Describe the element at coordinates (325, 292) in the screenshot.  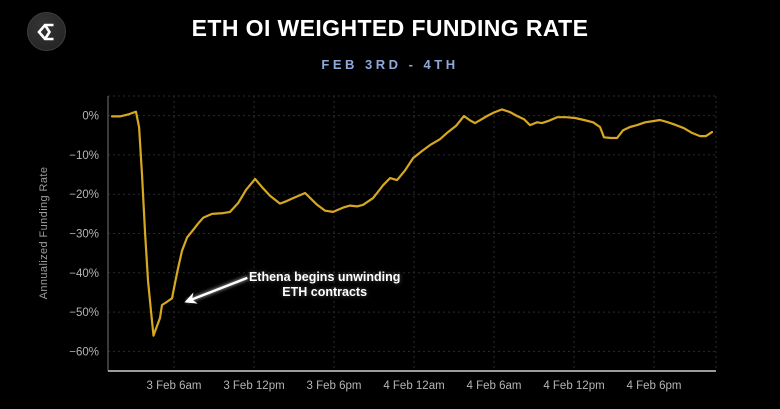
I see `annotation-line-2: ETH contracts` at that location.